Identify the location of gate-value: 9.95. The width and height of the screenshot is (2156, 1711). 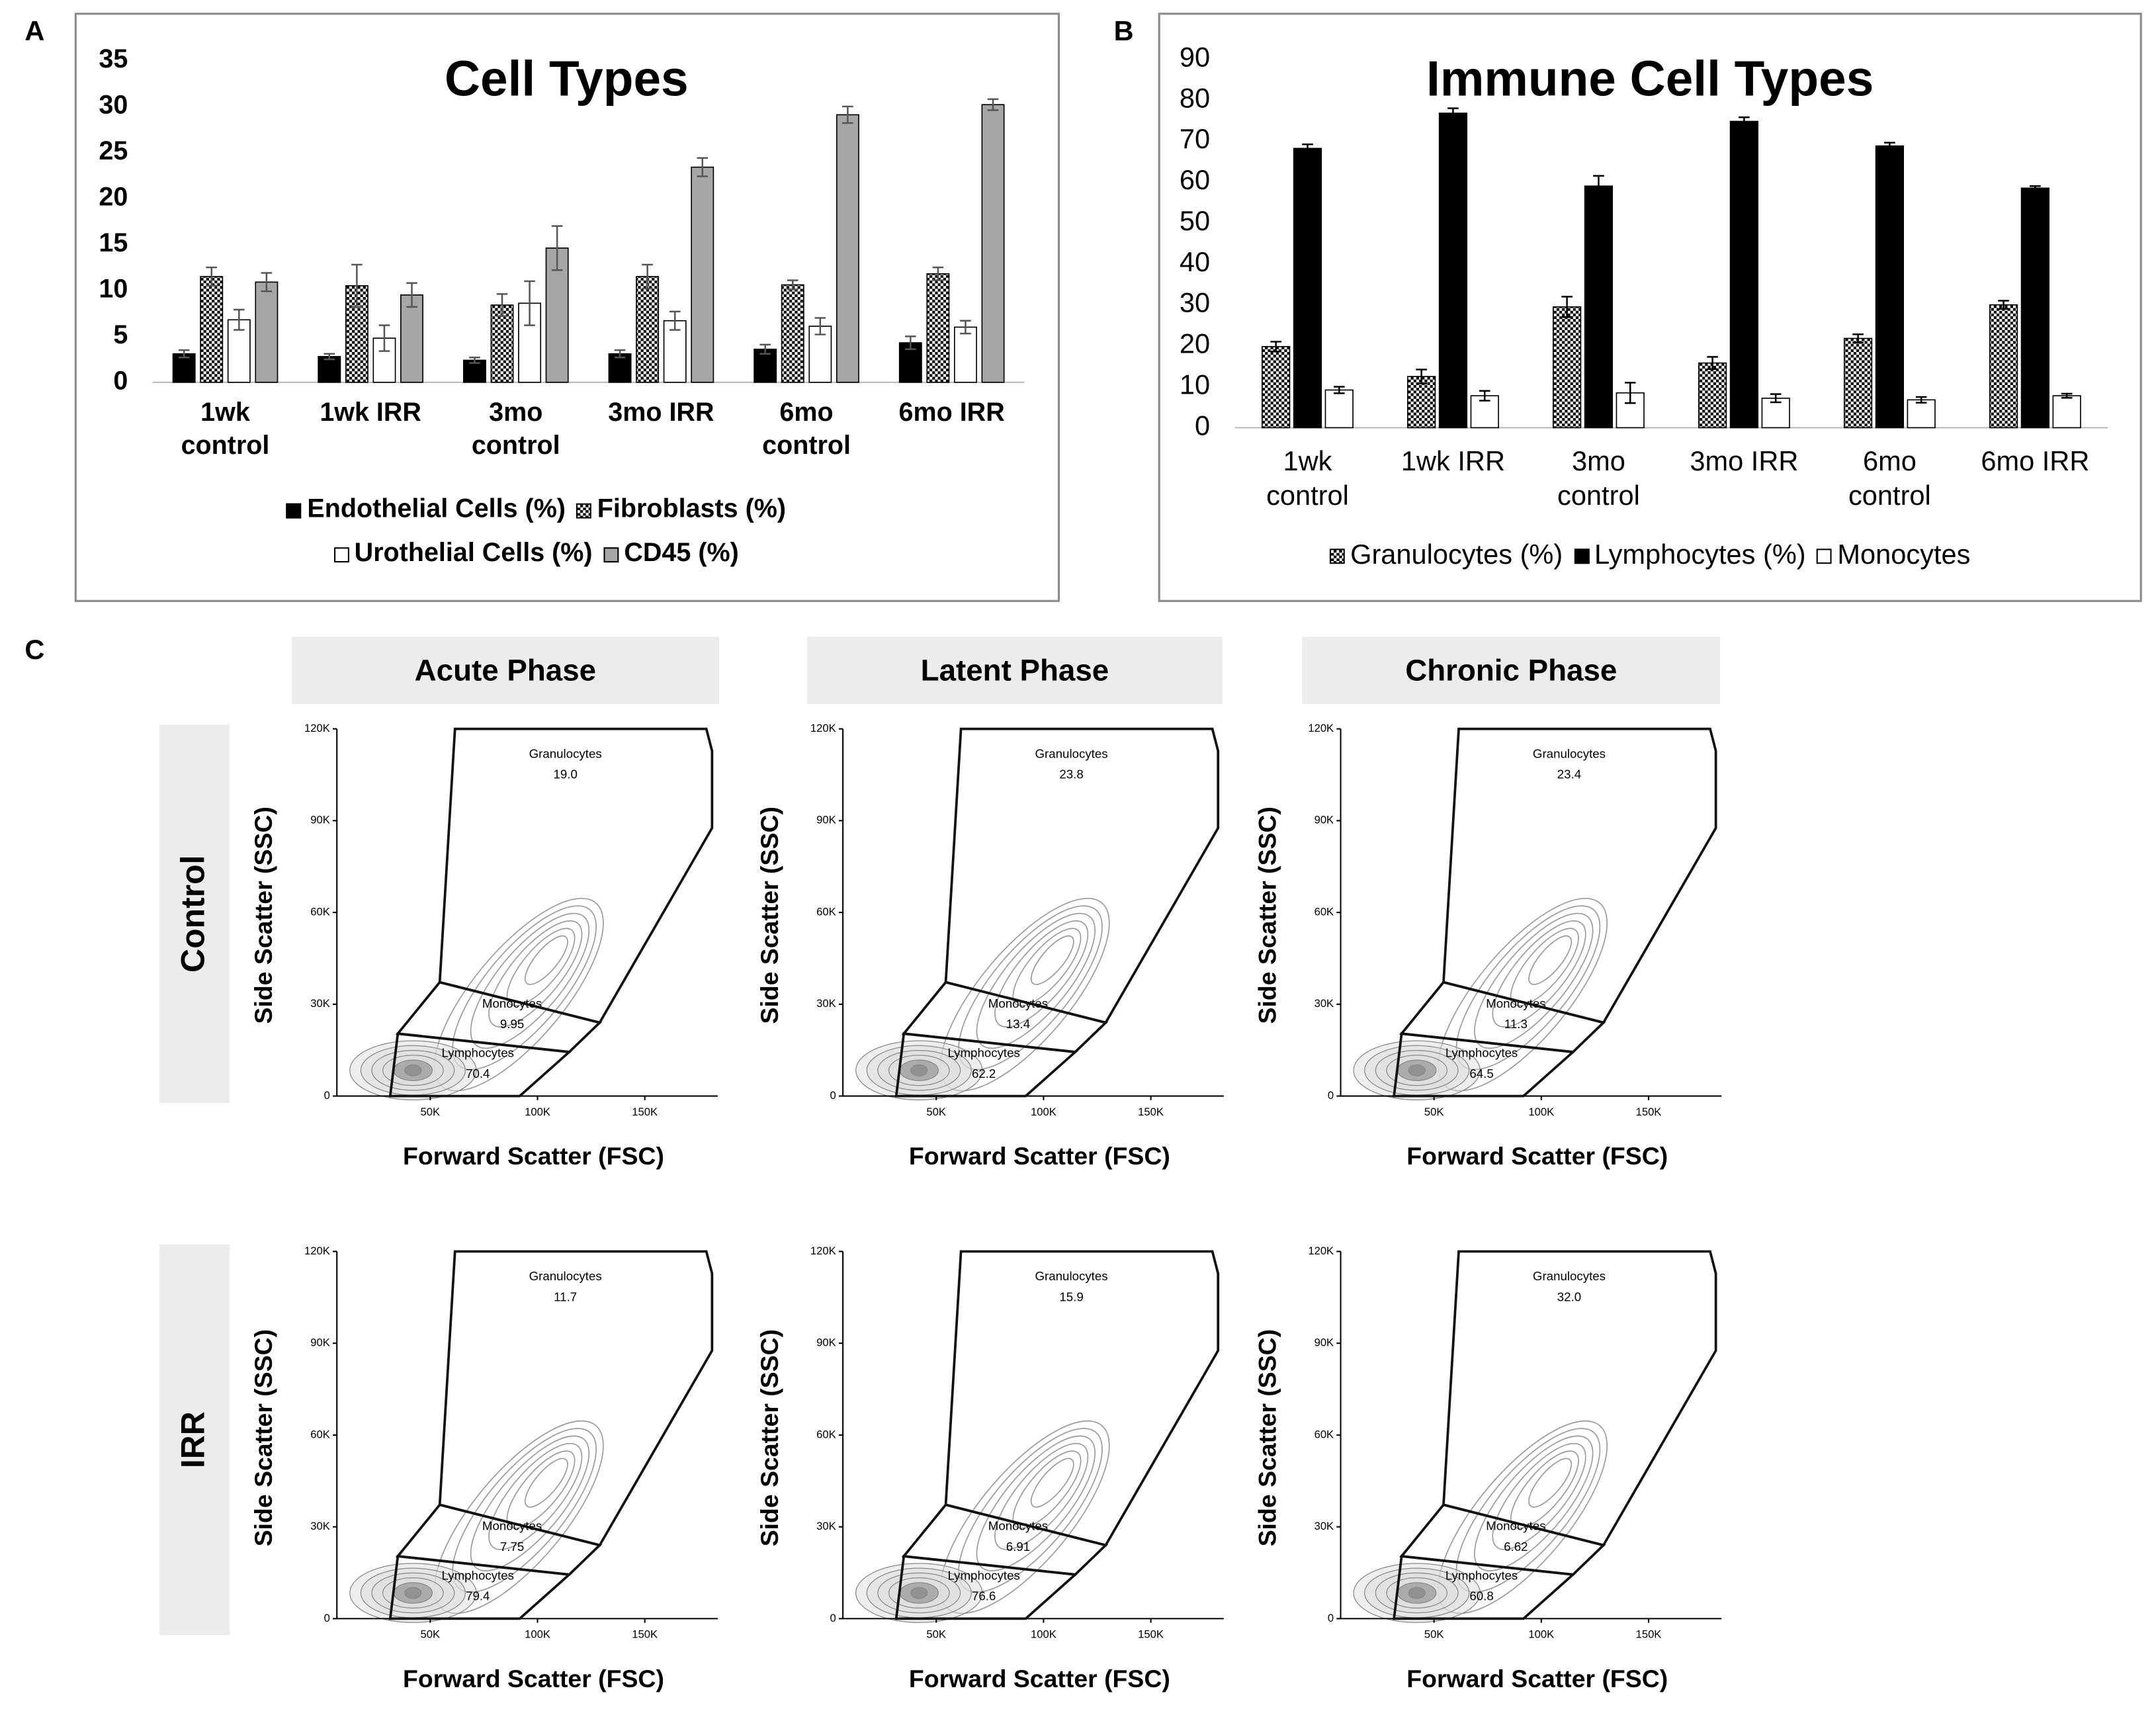
(512, 1024).